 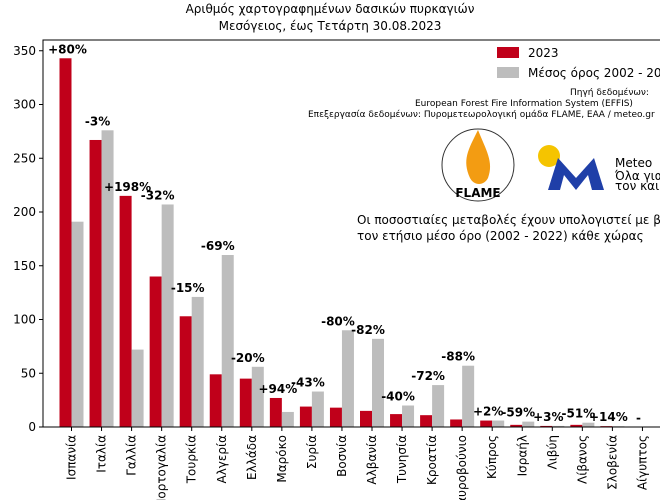 What do you see at coordinates (594, 73) in the screenshot?
I see `legend-label: Μέσος όρος 2002 - 2022` at bounding box center [594, 73].